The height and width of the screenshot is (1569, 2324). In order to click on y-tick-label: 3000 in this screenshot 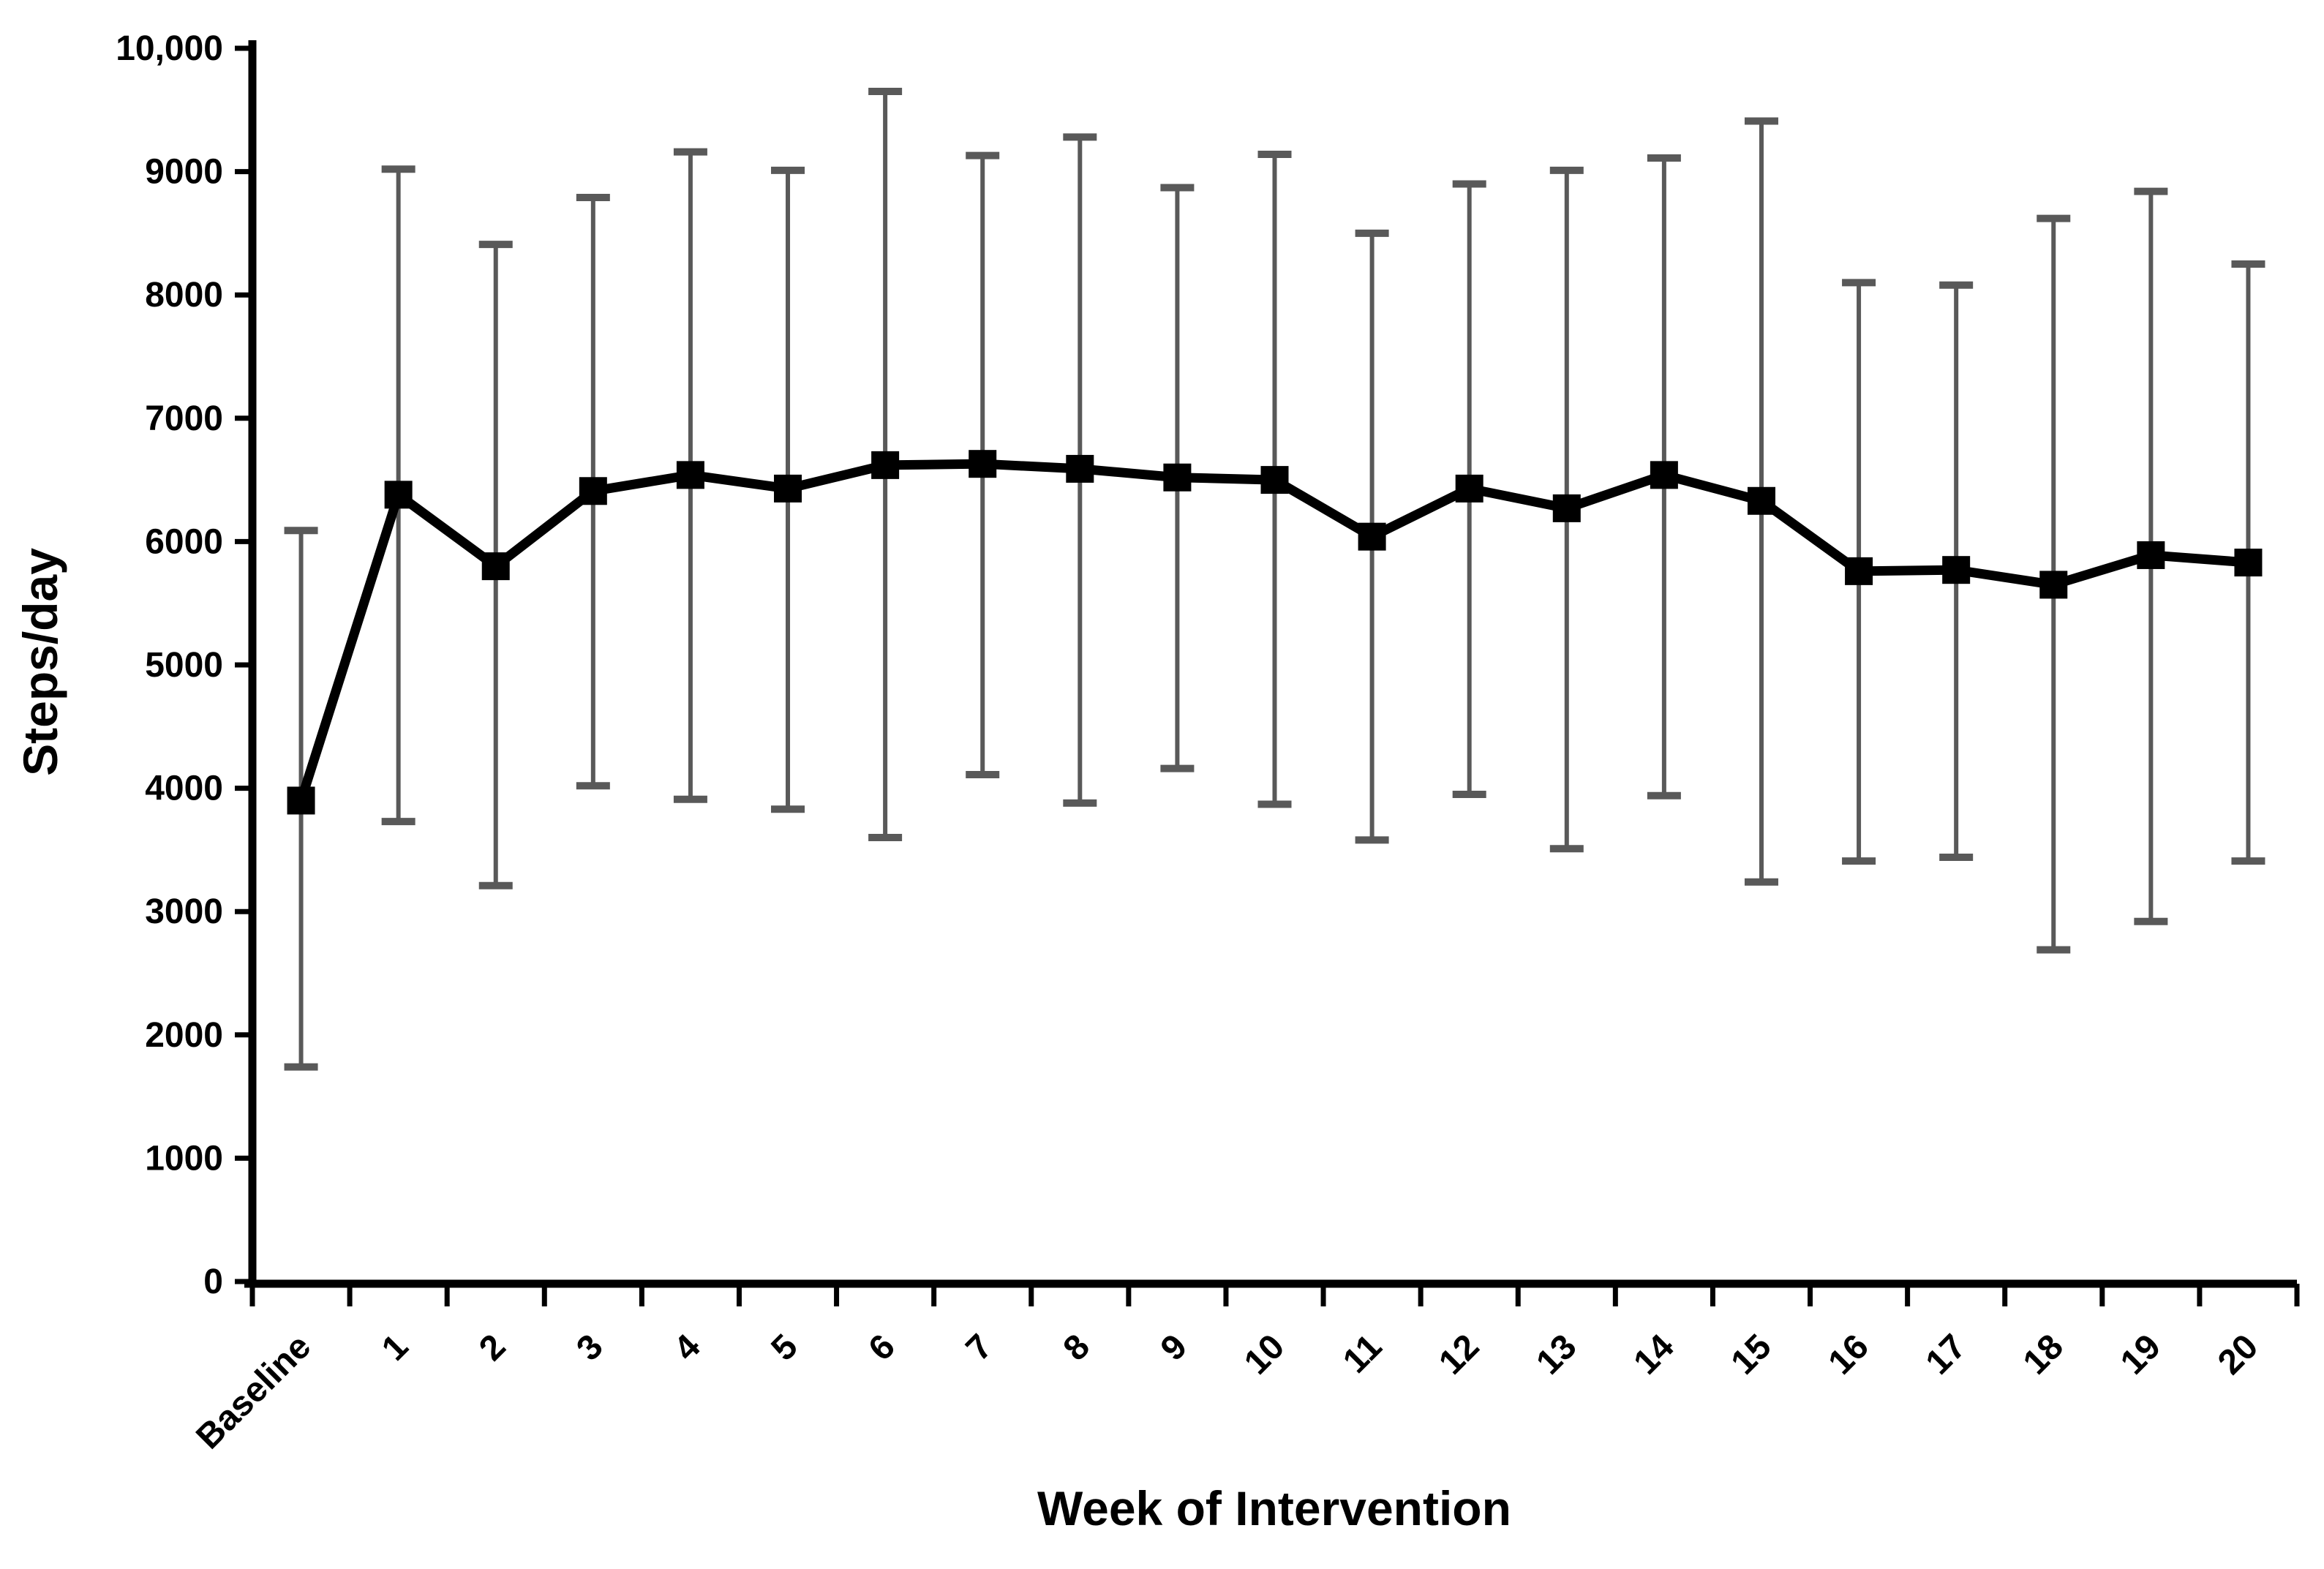, I will do `click(184, 911)`.